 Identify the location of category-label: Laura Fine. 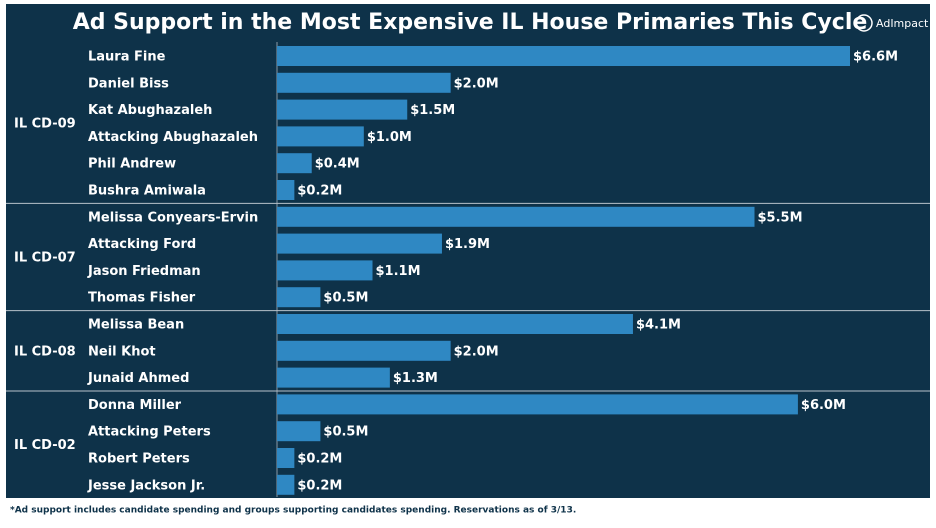
(127, 57).